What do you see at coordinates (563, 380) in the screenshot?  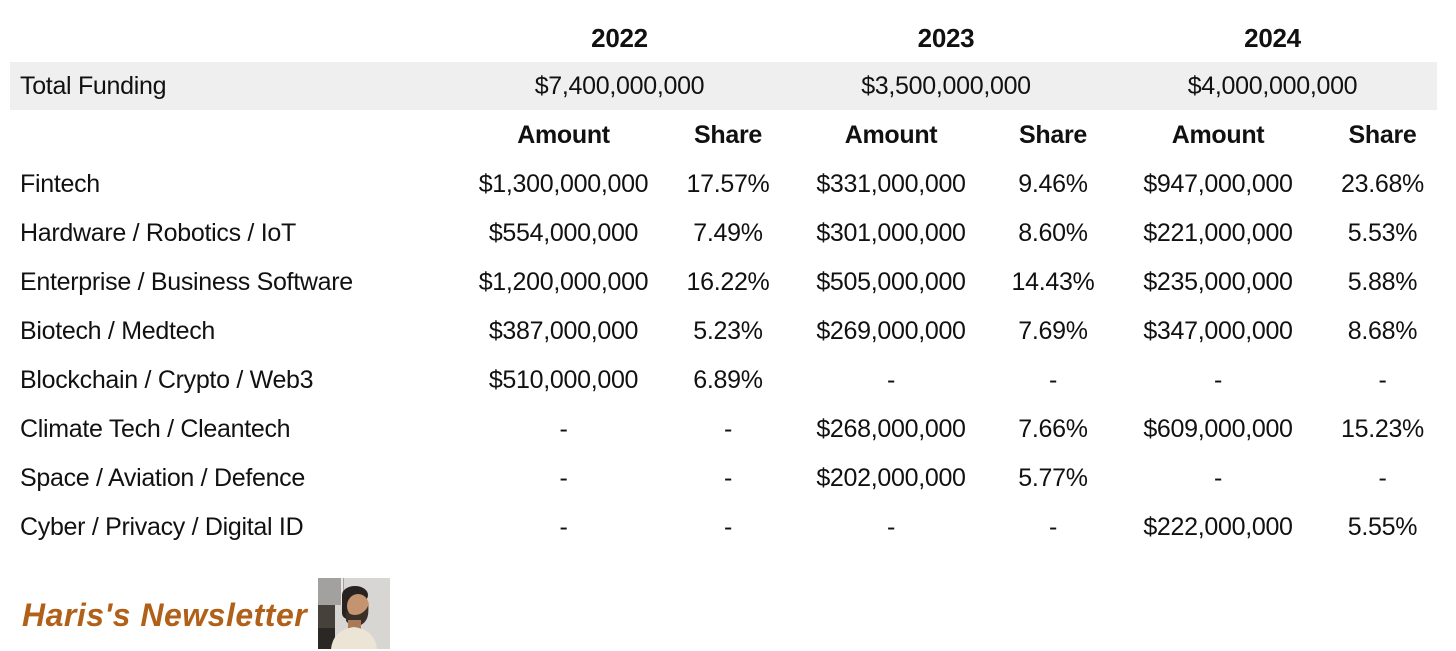 I see `amount-cell: $510,000,000` at bounding box center [563, 380].